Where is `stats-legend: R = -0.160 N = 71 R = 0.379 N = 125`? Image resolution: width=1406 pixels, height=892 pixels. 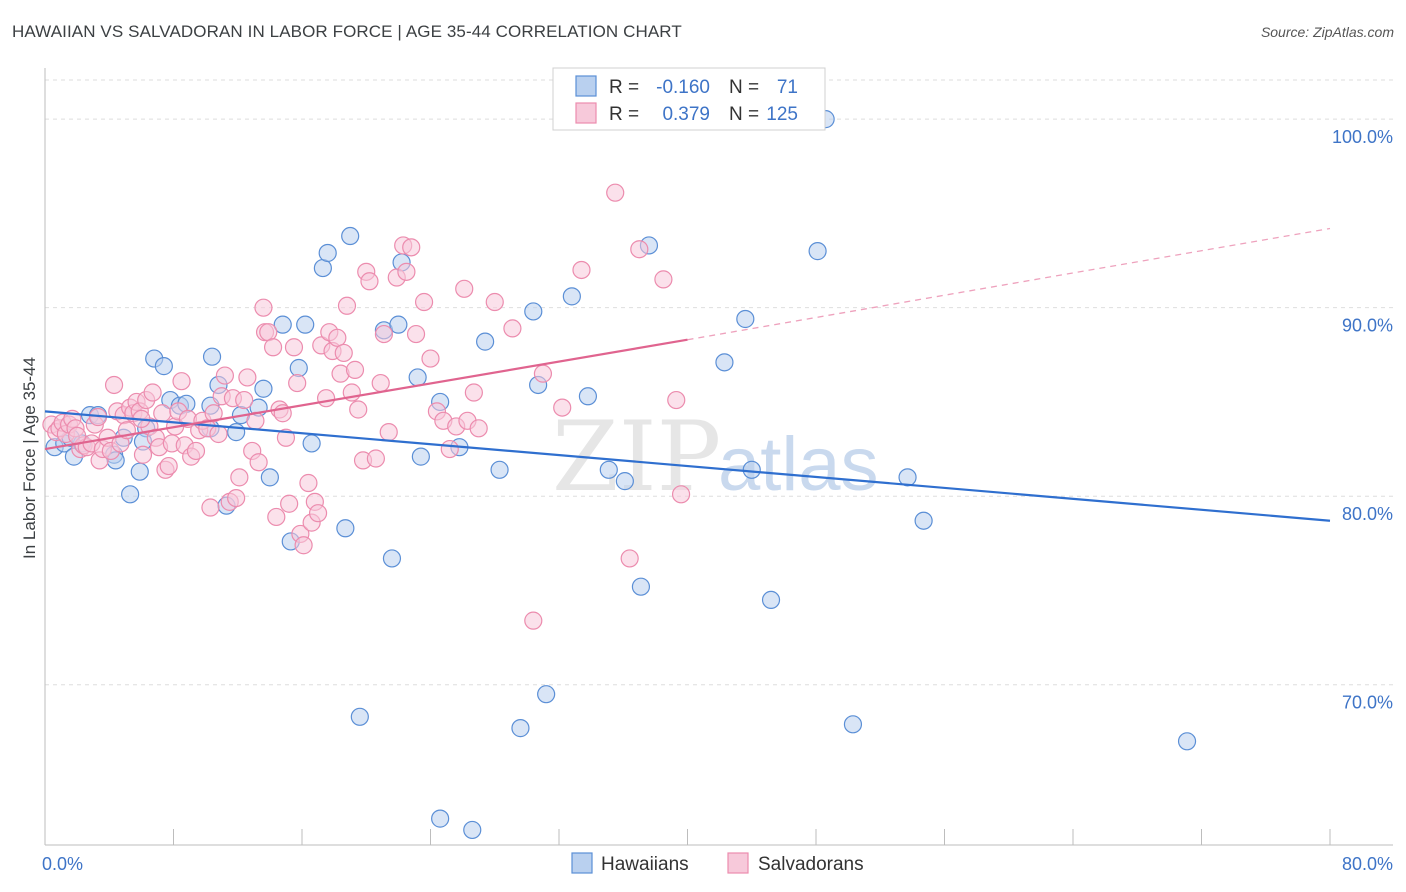 stats-legend: R = -0.160 N = 71 R = 0.379 N = 125 is located at coordinates (689, 99).